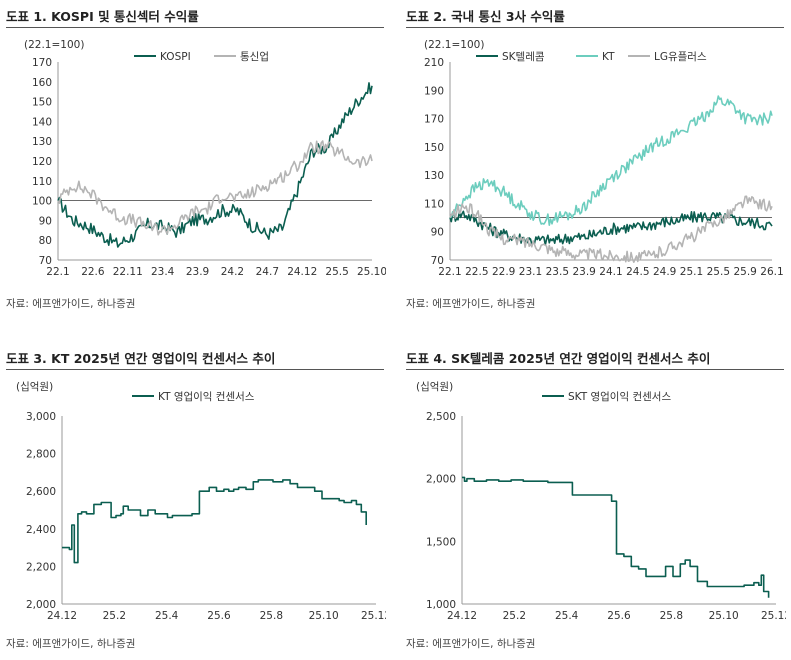 Image resolution: width=791 pixels, height=660 pixels. I want to click on legend-label: 통신업, so click(254, 56).